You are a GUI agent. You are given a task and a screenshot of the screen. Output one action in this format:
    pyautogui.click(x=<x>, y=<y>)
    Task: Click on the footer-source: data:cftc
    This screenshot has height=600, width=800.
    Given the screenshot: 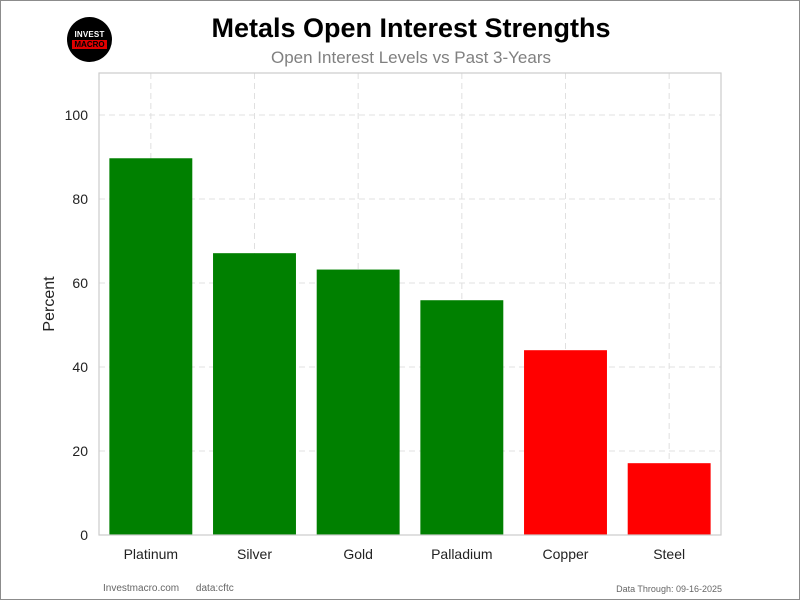 What is the action you would take?
    pyautogui.click(x=214, y=588)
    